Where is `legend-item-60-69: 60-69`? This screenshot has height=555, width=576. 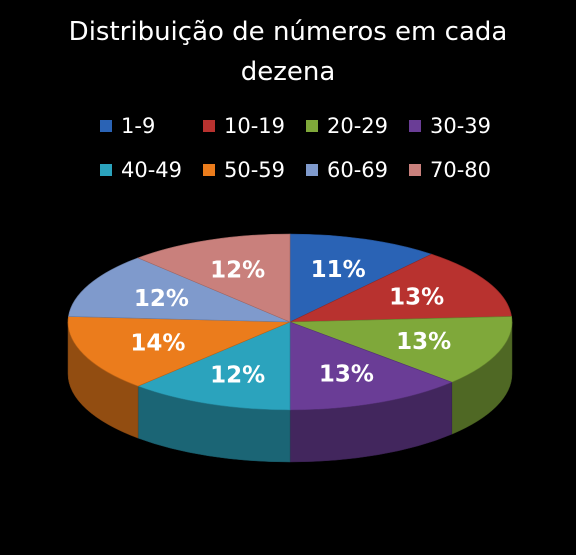
legend-item-60-69: 60-69 is located at coordinates (357, 170).